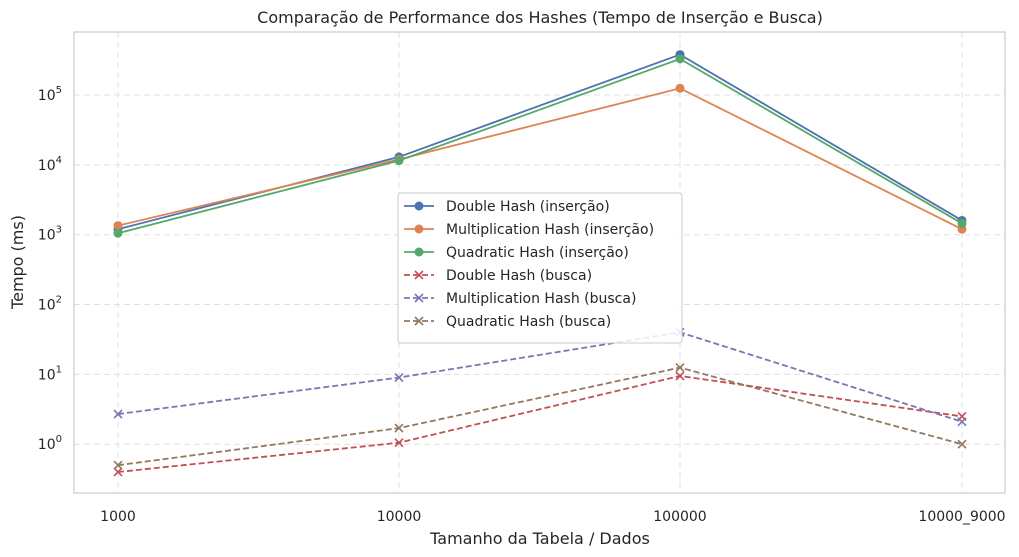 This screenshot has width=1019, height=557. Describe the element at coordinates (50, 94) in the screenshot. I see `y-tick-label: 10⁵` at that location.